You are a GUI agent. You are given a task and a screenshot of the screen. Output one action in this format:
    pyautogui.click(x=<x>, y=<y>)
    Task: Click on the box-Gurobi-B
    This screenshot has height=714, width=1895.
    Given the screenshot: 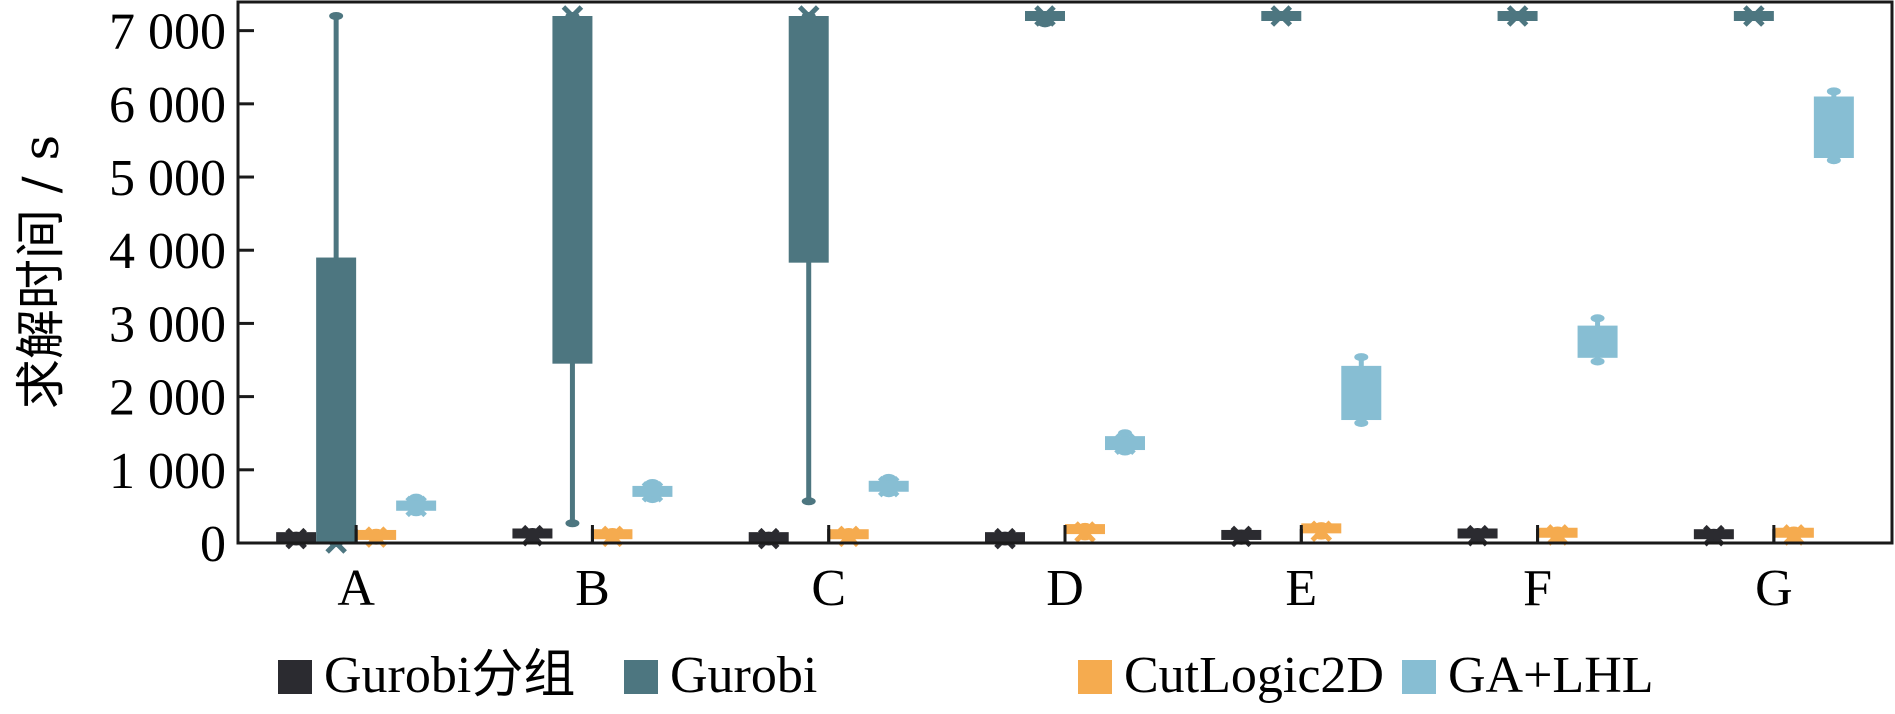 What is the action you would take?
    pyautogui.click(x=572, y=266)
    